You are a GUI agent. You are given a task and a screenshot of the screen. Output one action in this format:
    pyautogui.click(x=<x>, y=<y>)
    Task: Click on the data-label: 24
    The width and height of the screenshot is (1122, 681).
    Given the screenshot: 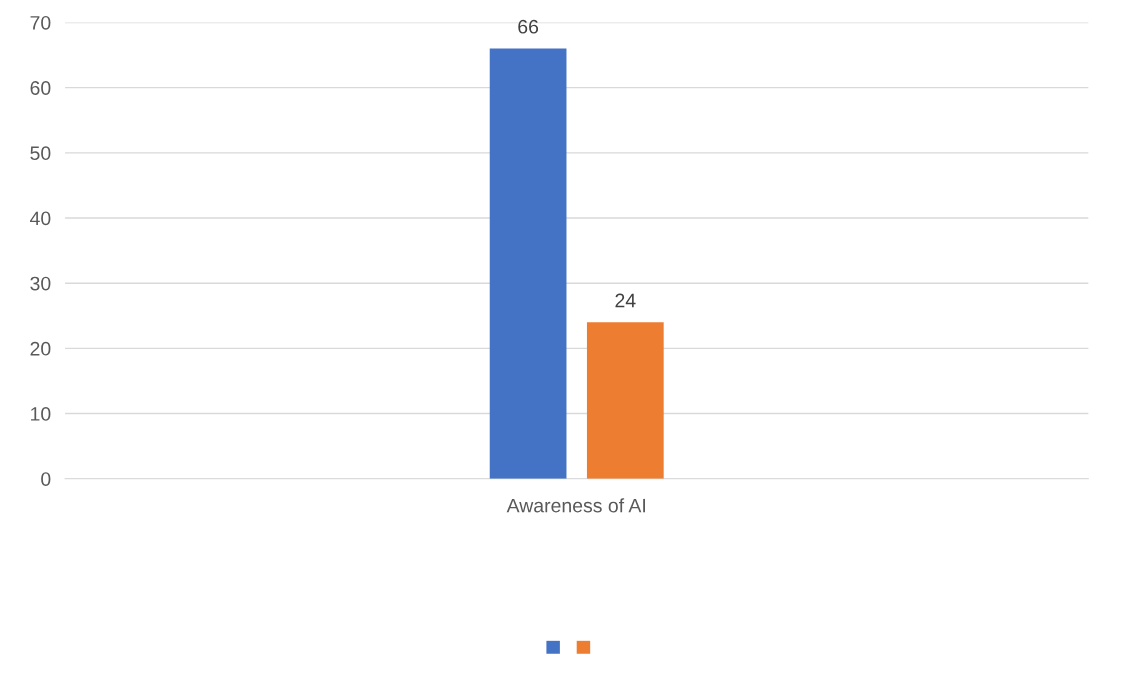 What is the action you would take?
    pyautogui.click(x=625, y=300)
    